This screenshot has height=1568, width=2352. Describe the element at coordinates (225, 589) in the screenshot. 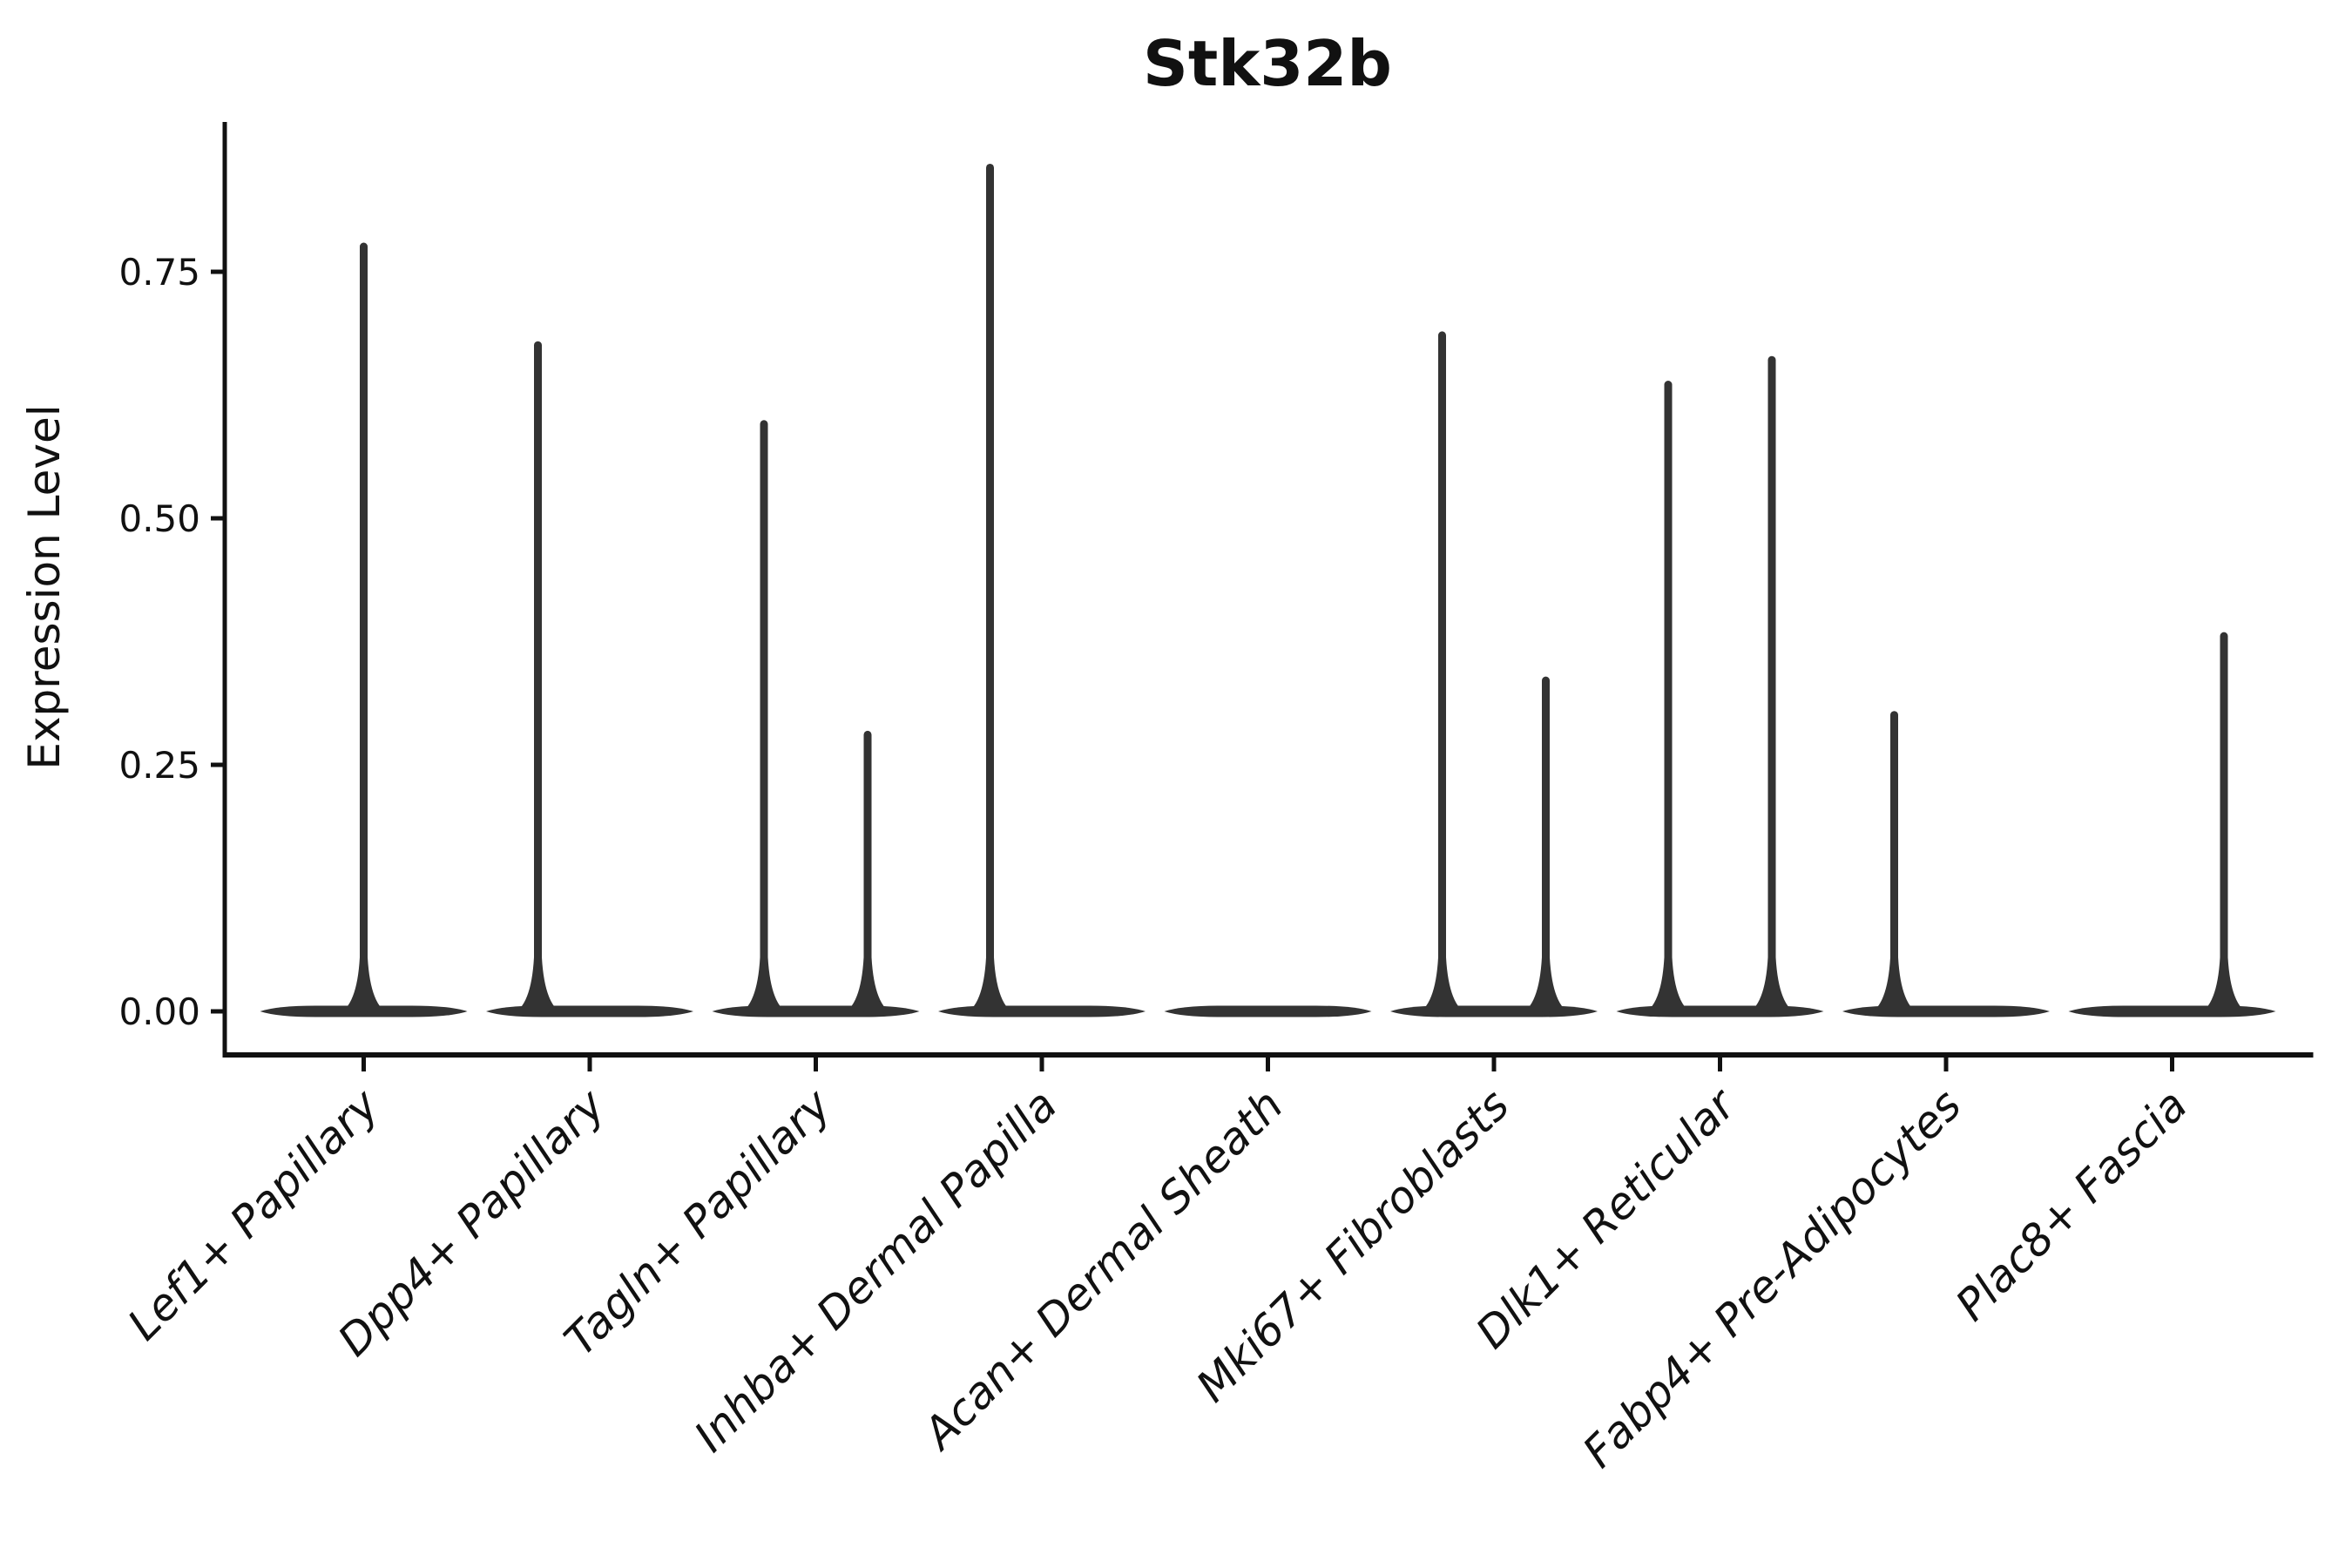

I see `y-axis-spine` at that location.